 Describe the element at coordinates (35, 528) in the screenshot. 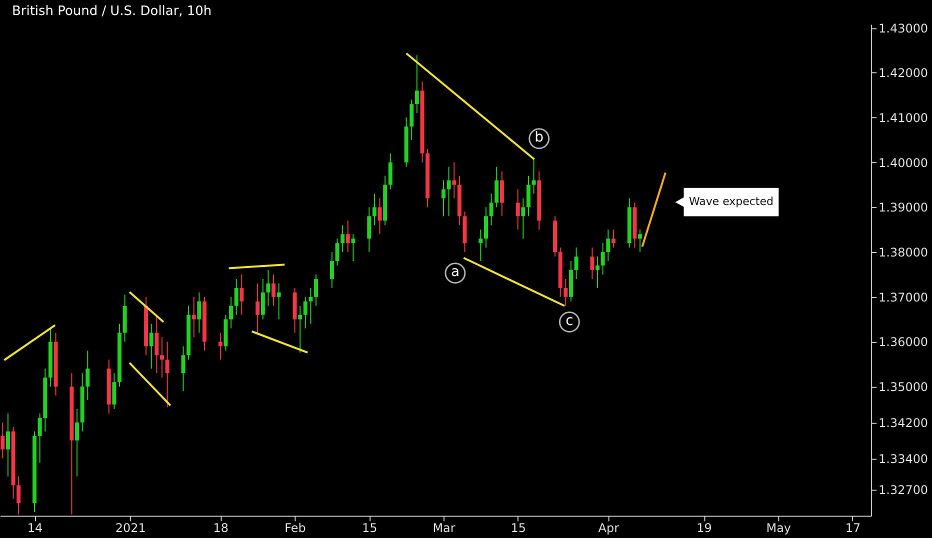

I see `x-tick-label: 14` at that location.